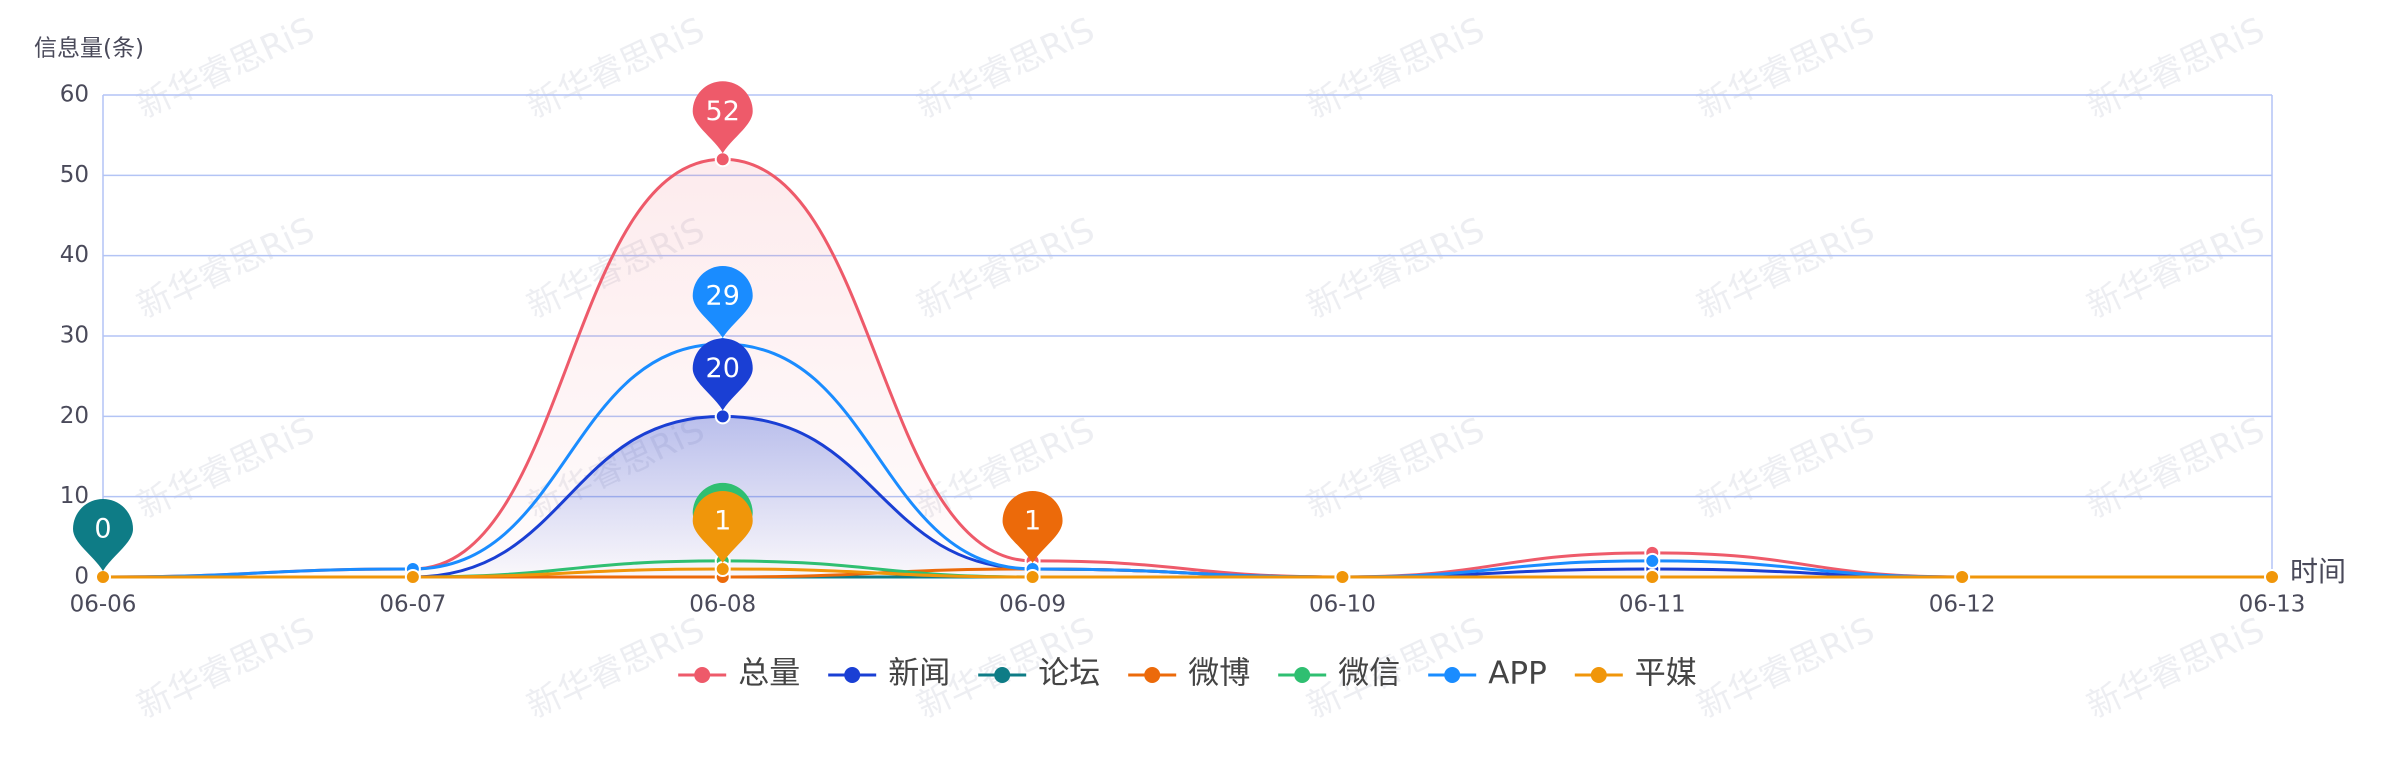 The image size is (2393, 759). What do you see at coordinates (722, 605) in the screenshot?
I see `x-tick-label: 06-08` at bounding box center [722, 605].